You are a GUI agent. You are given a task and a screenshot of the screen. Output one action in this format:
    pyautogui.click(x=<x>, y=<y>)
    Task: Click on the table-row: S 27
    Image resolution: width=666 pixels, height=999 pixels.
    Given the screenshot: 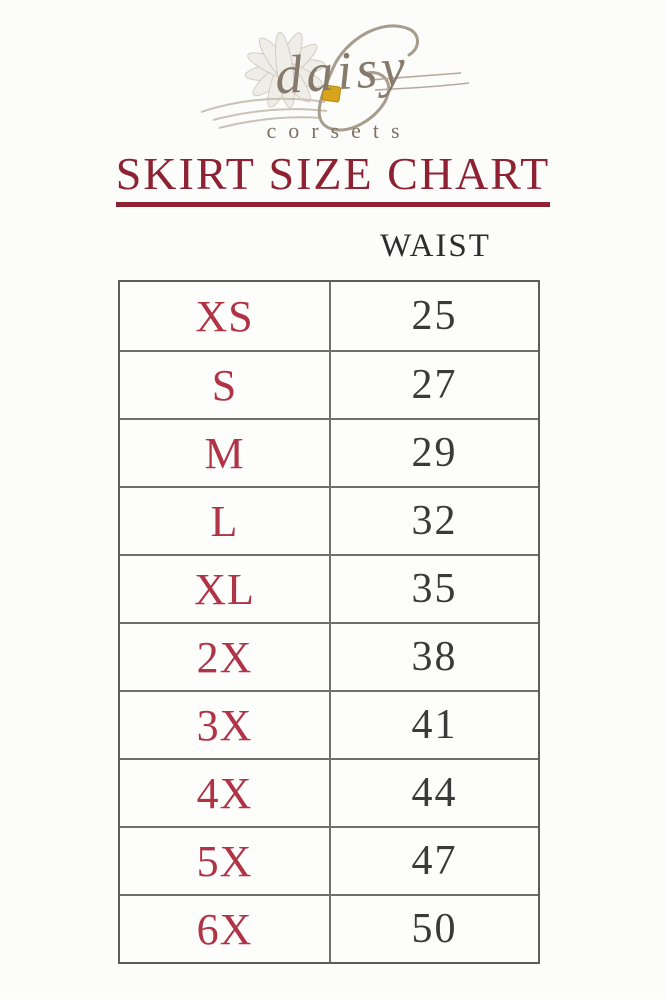 What is the action you would take?
    pyautogui.click(x=329, y=384)
    